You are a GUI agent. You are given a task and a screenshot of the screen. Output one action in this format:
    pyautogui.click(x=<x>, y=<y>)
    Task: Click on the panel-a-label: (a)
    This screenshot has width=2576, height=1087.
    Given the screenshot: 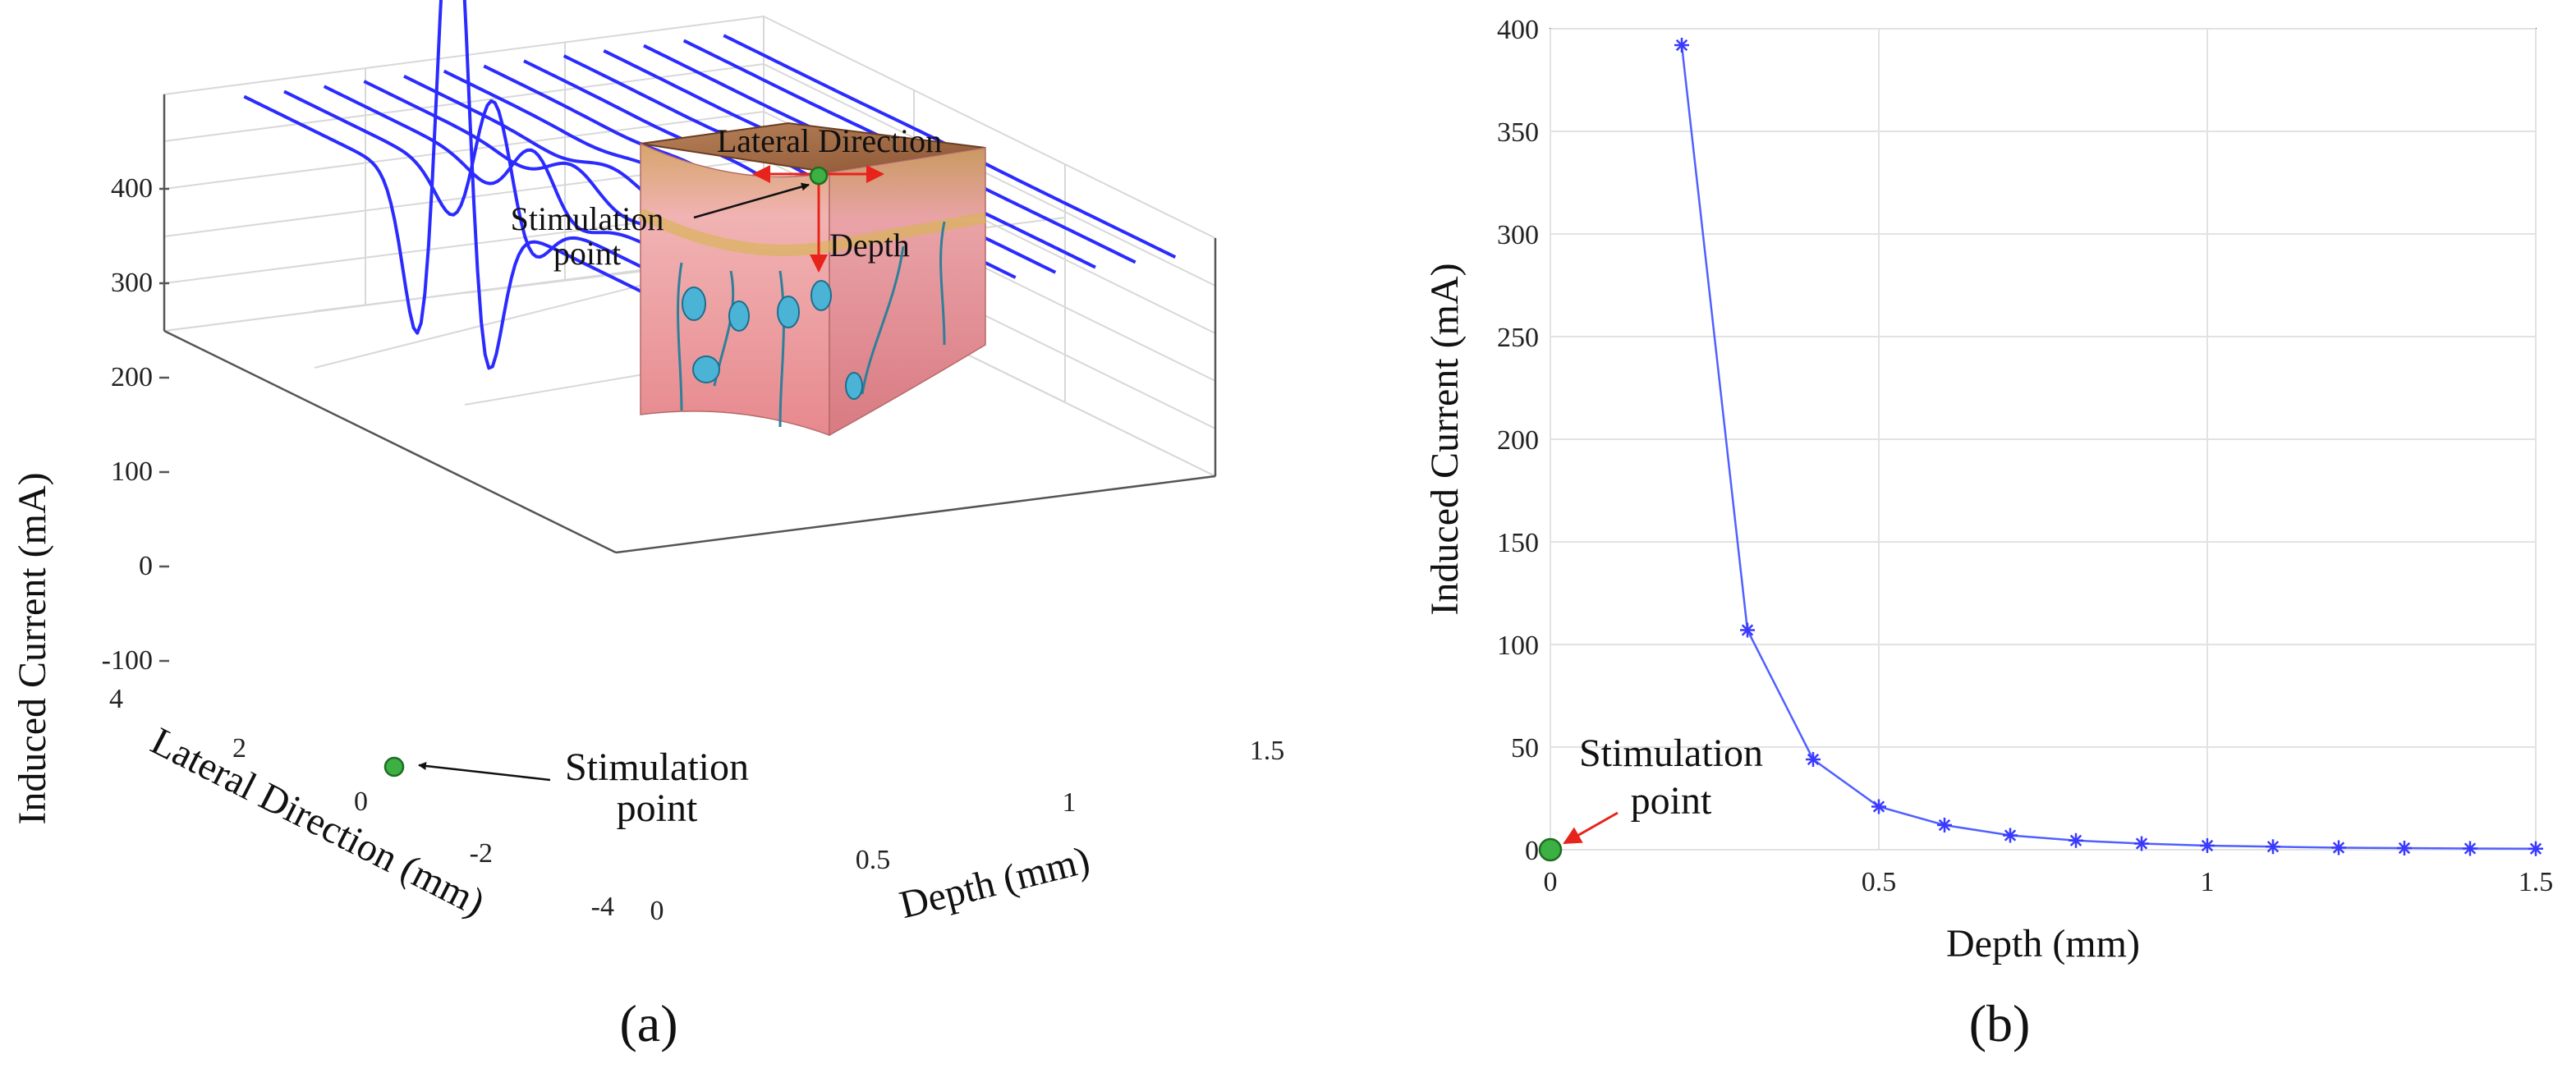 What is the action you would take?
    pyautogui.click(x=648, y=1024)
    